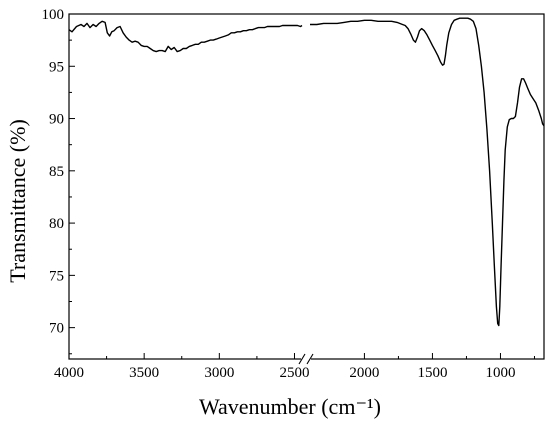  Describe the element at coordinates (56, 120) in the screenshot. I see `y-tick-label: 90` at that location.